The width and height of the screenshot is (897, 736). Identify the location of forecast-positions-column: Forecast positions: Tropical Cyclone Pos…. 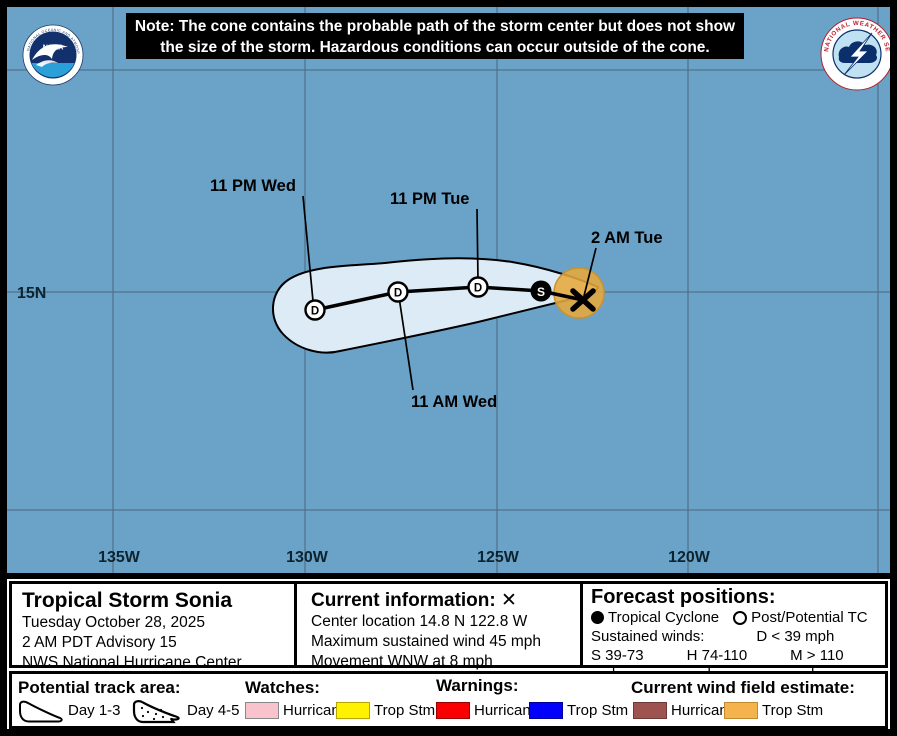
(734, 633).